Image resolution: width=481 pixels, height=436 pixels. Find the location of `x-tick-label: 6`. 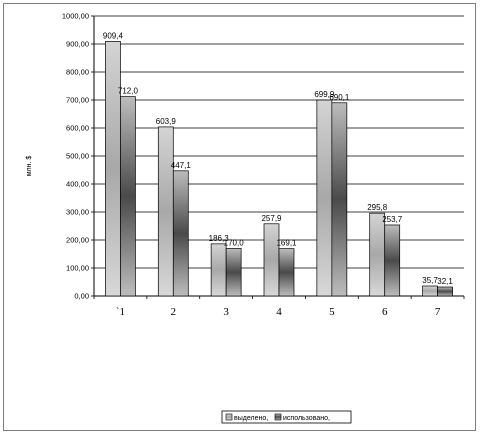

x-tick-label: 6 is located at coordinates (385, 312).